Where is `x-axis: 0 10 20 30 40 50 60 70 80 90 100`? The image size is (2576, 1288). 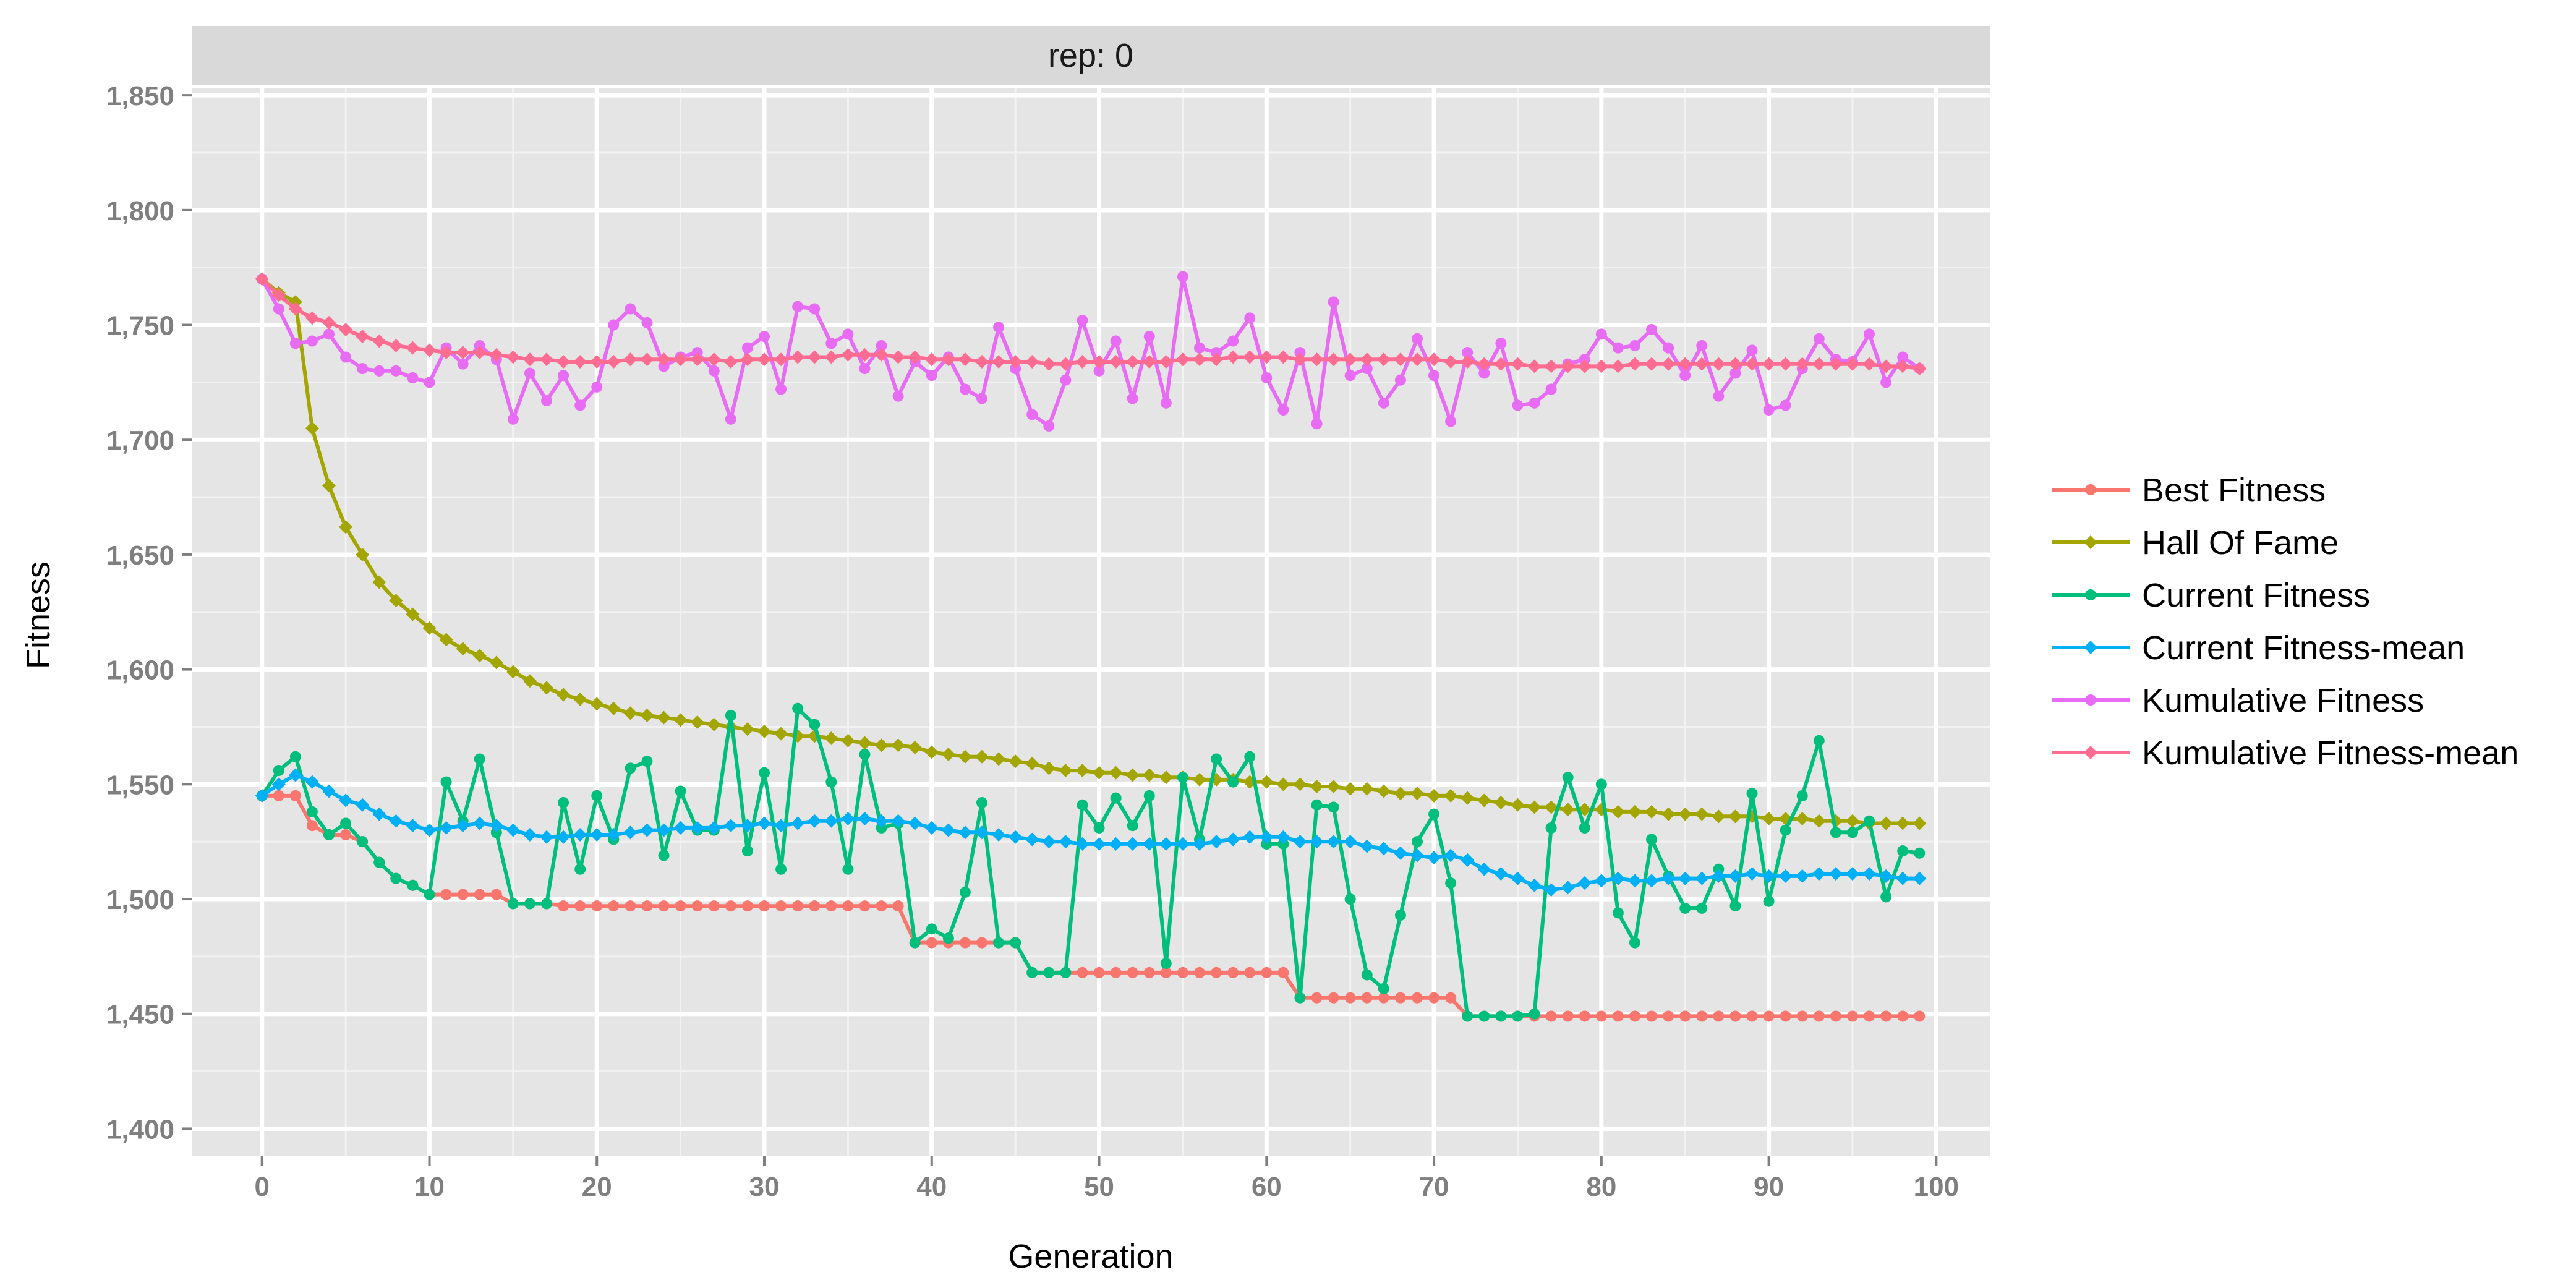 x-axis: 0 10 20 30 40 50 60 70 80 90 100 is located at coordinates (1106, 1179).